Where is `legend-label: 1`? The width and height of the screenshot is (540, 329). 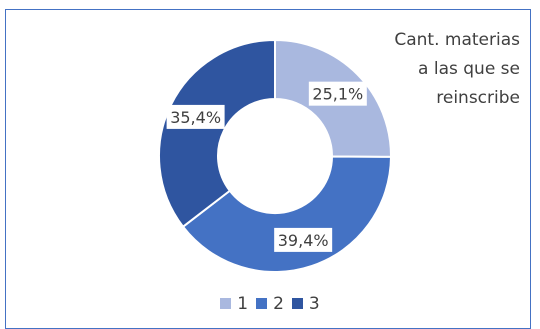
legend-label: 1 is located at coordinates (243, 304).